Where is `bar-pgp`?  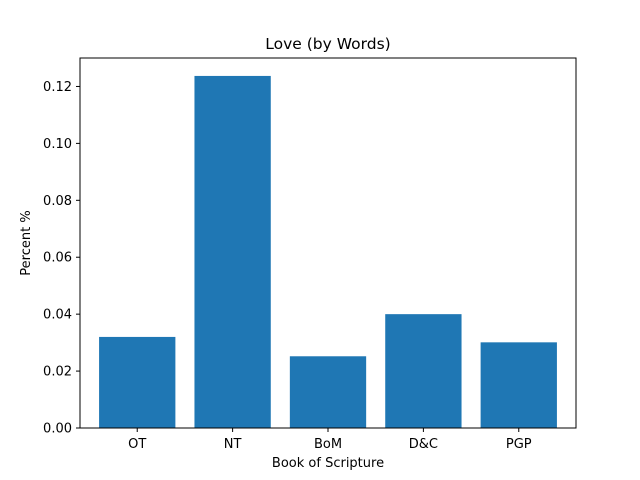 bar-pgp is located at coordinates (518, 385).